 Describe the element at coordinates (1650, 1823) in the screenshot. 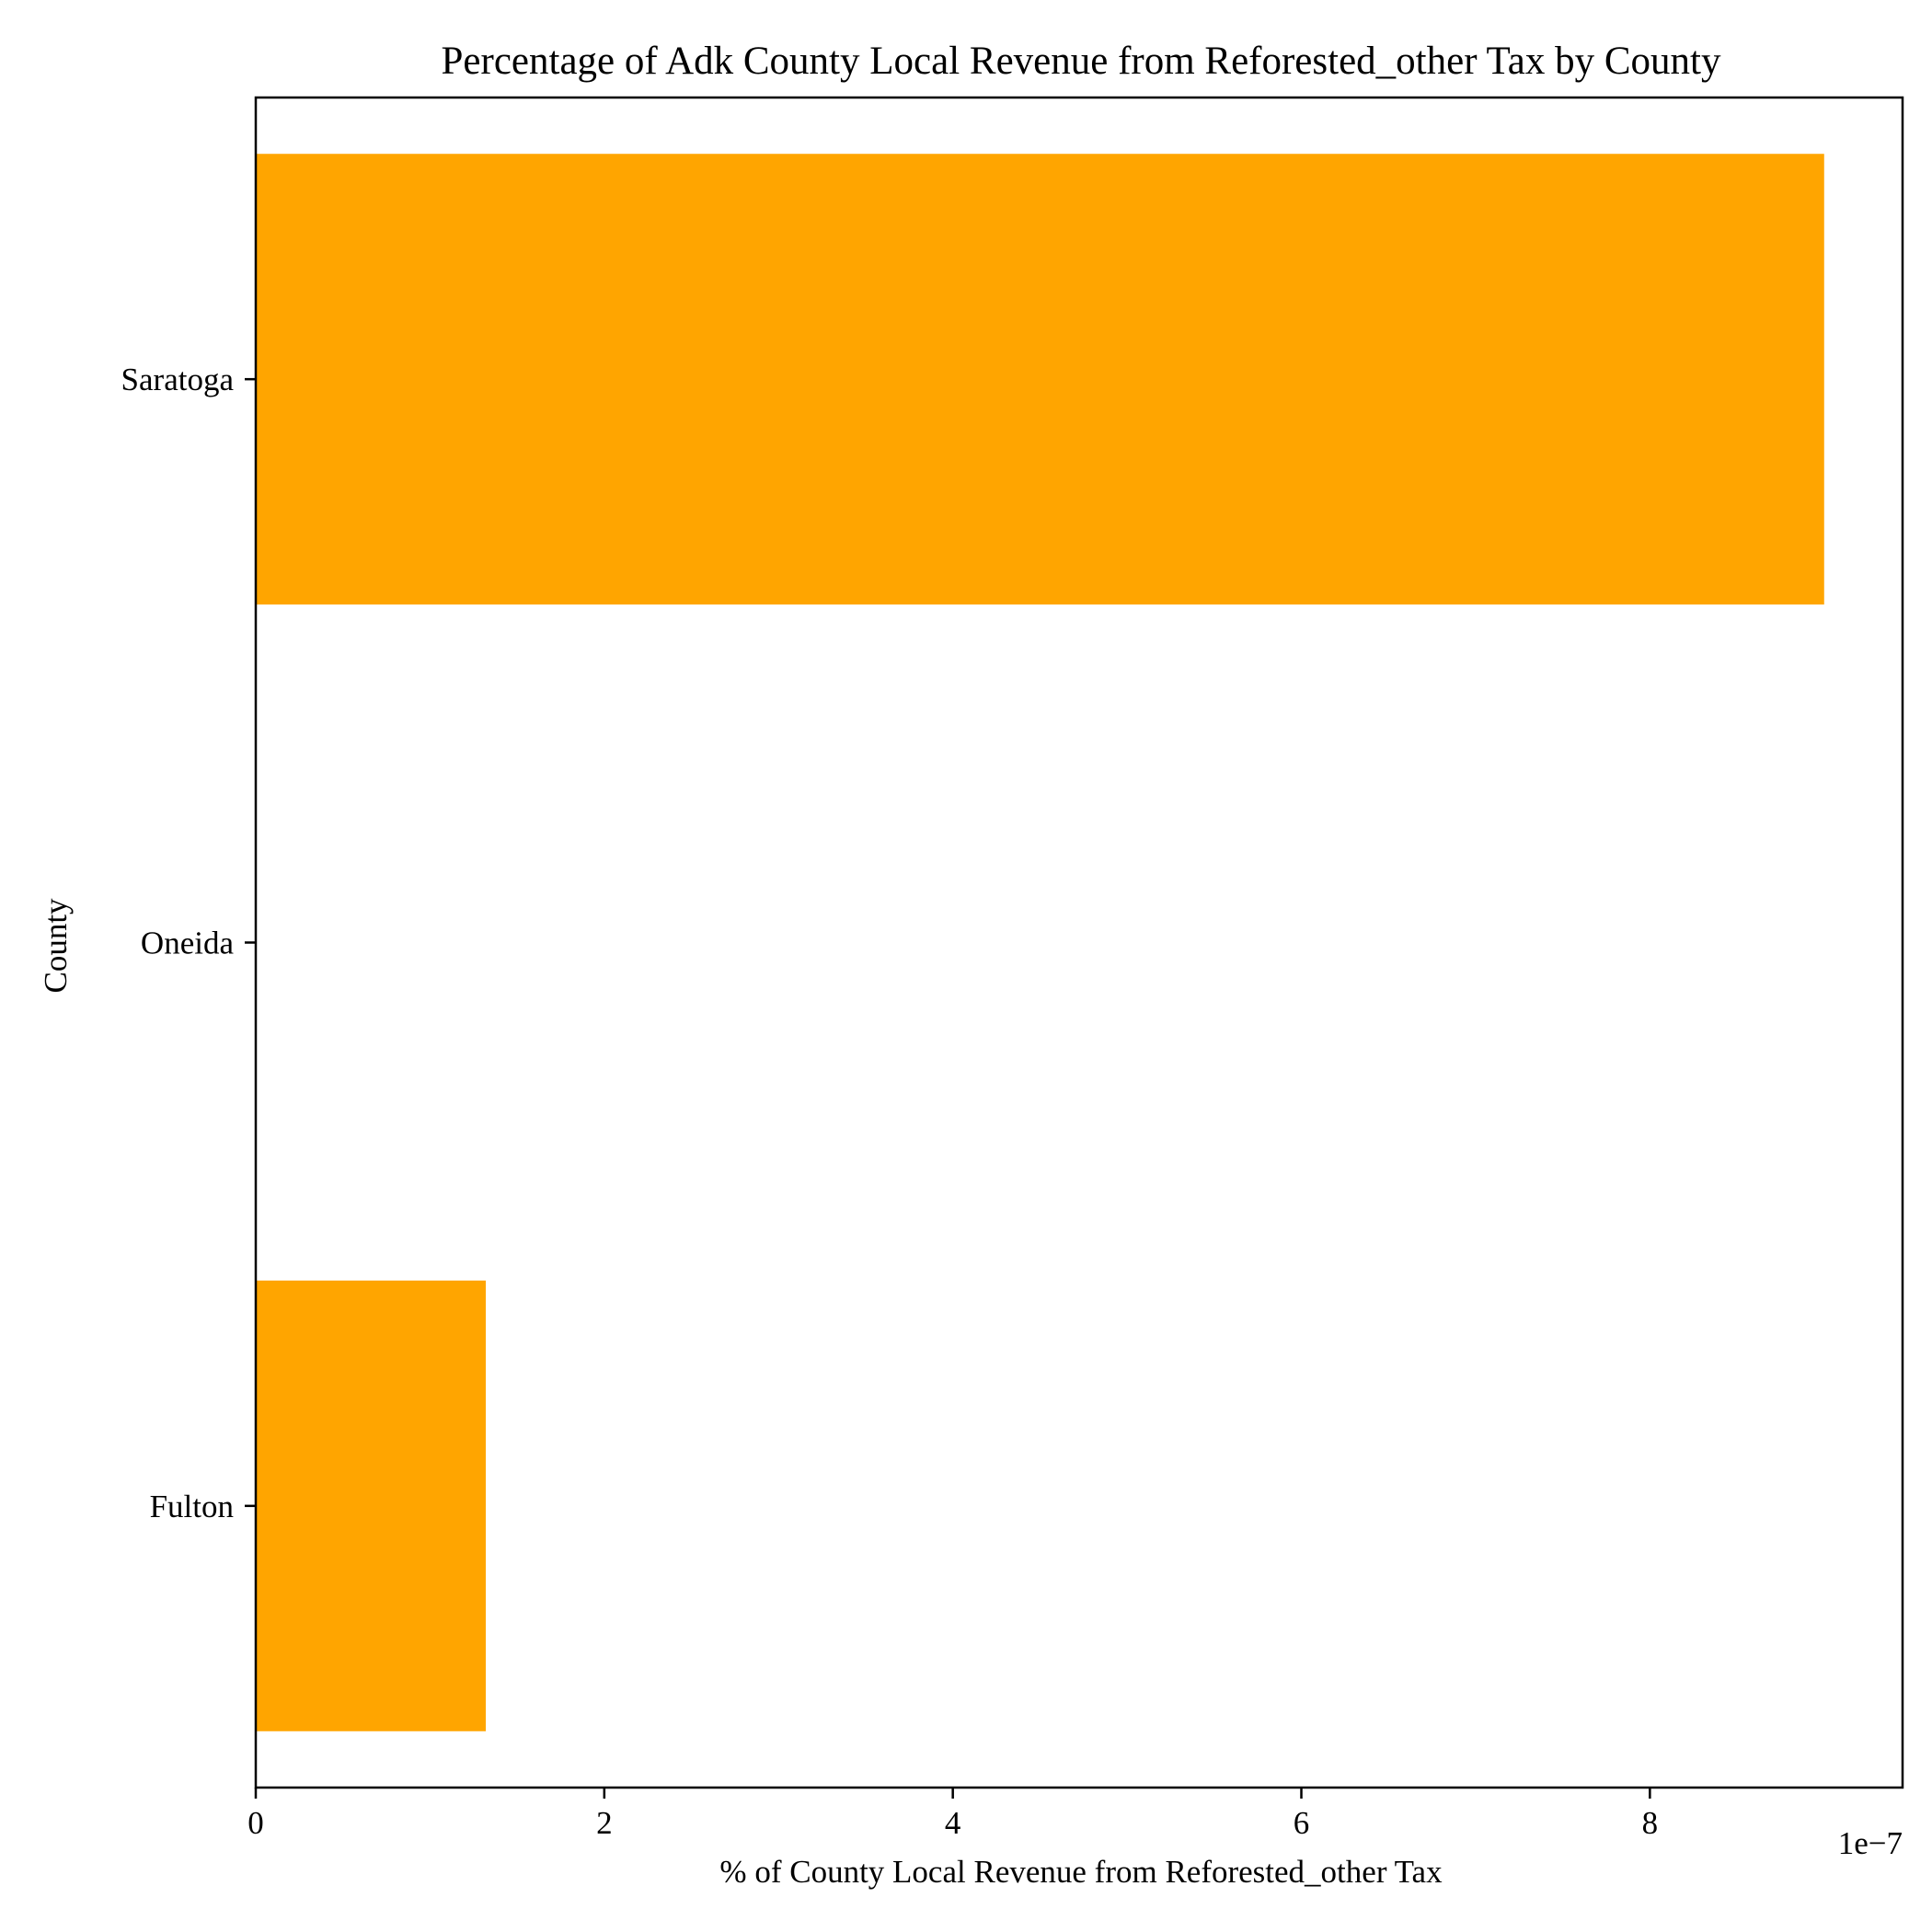

I see `x-tick-label: 8` at that location.